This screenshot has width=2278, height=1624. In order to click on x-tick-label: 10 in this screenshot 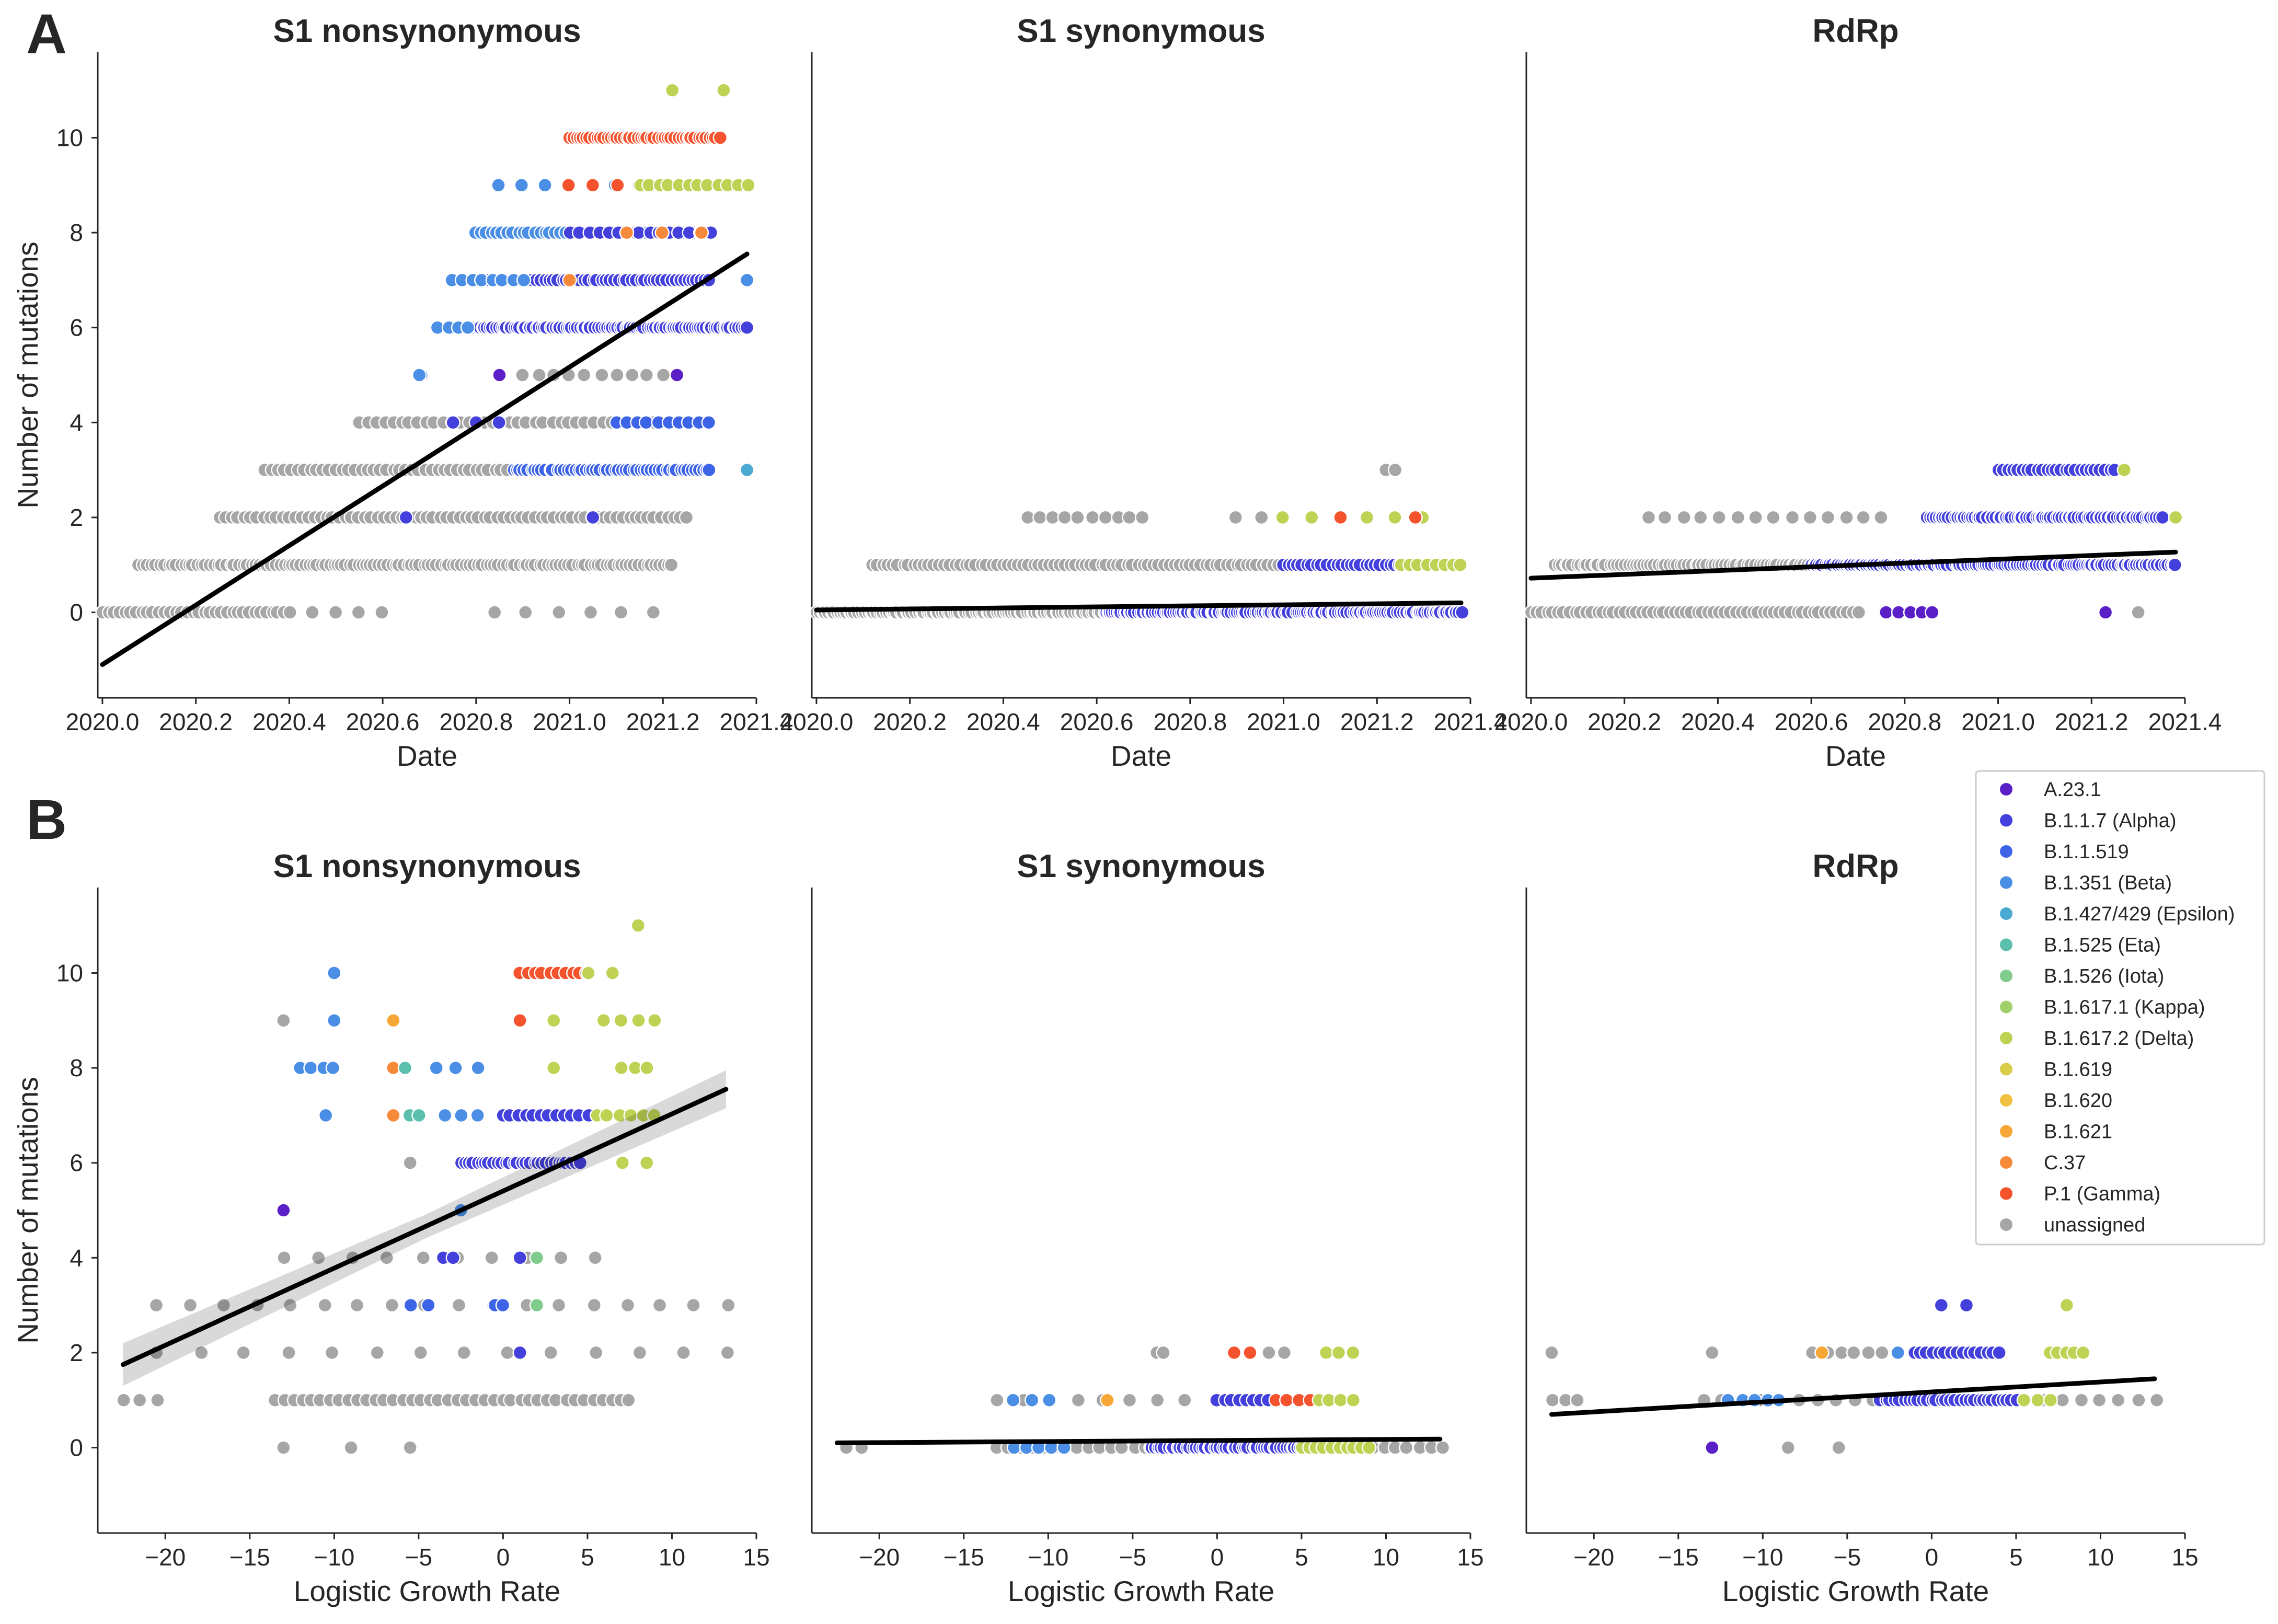, I will do `click(1386, 1557)`.